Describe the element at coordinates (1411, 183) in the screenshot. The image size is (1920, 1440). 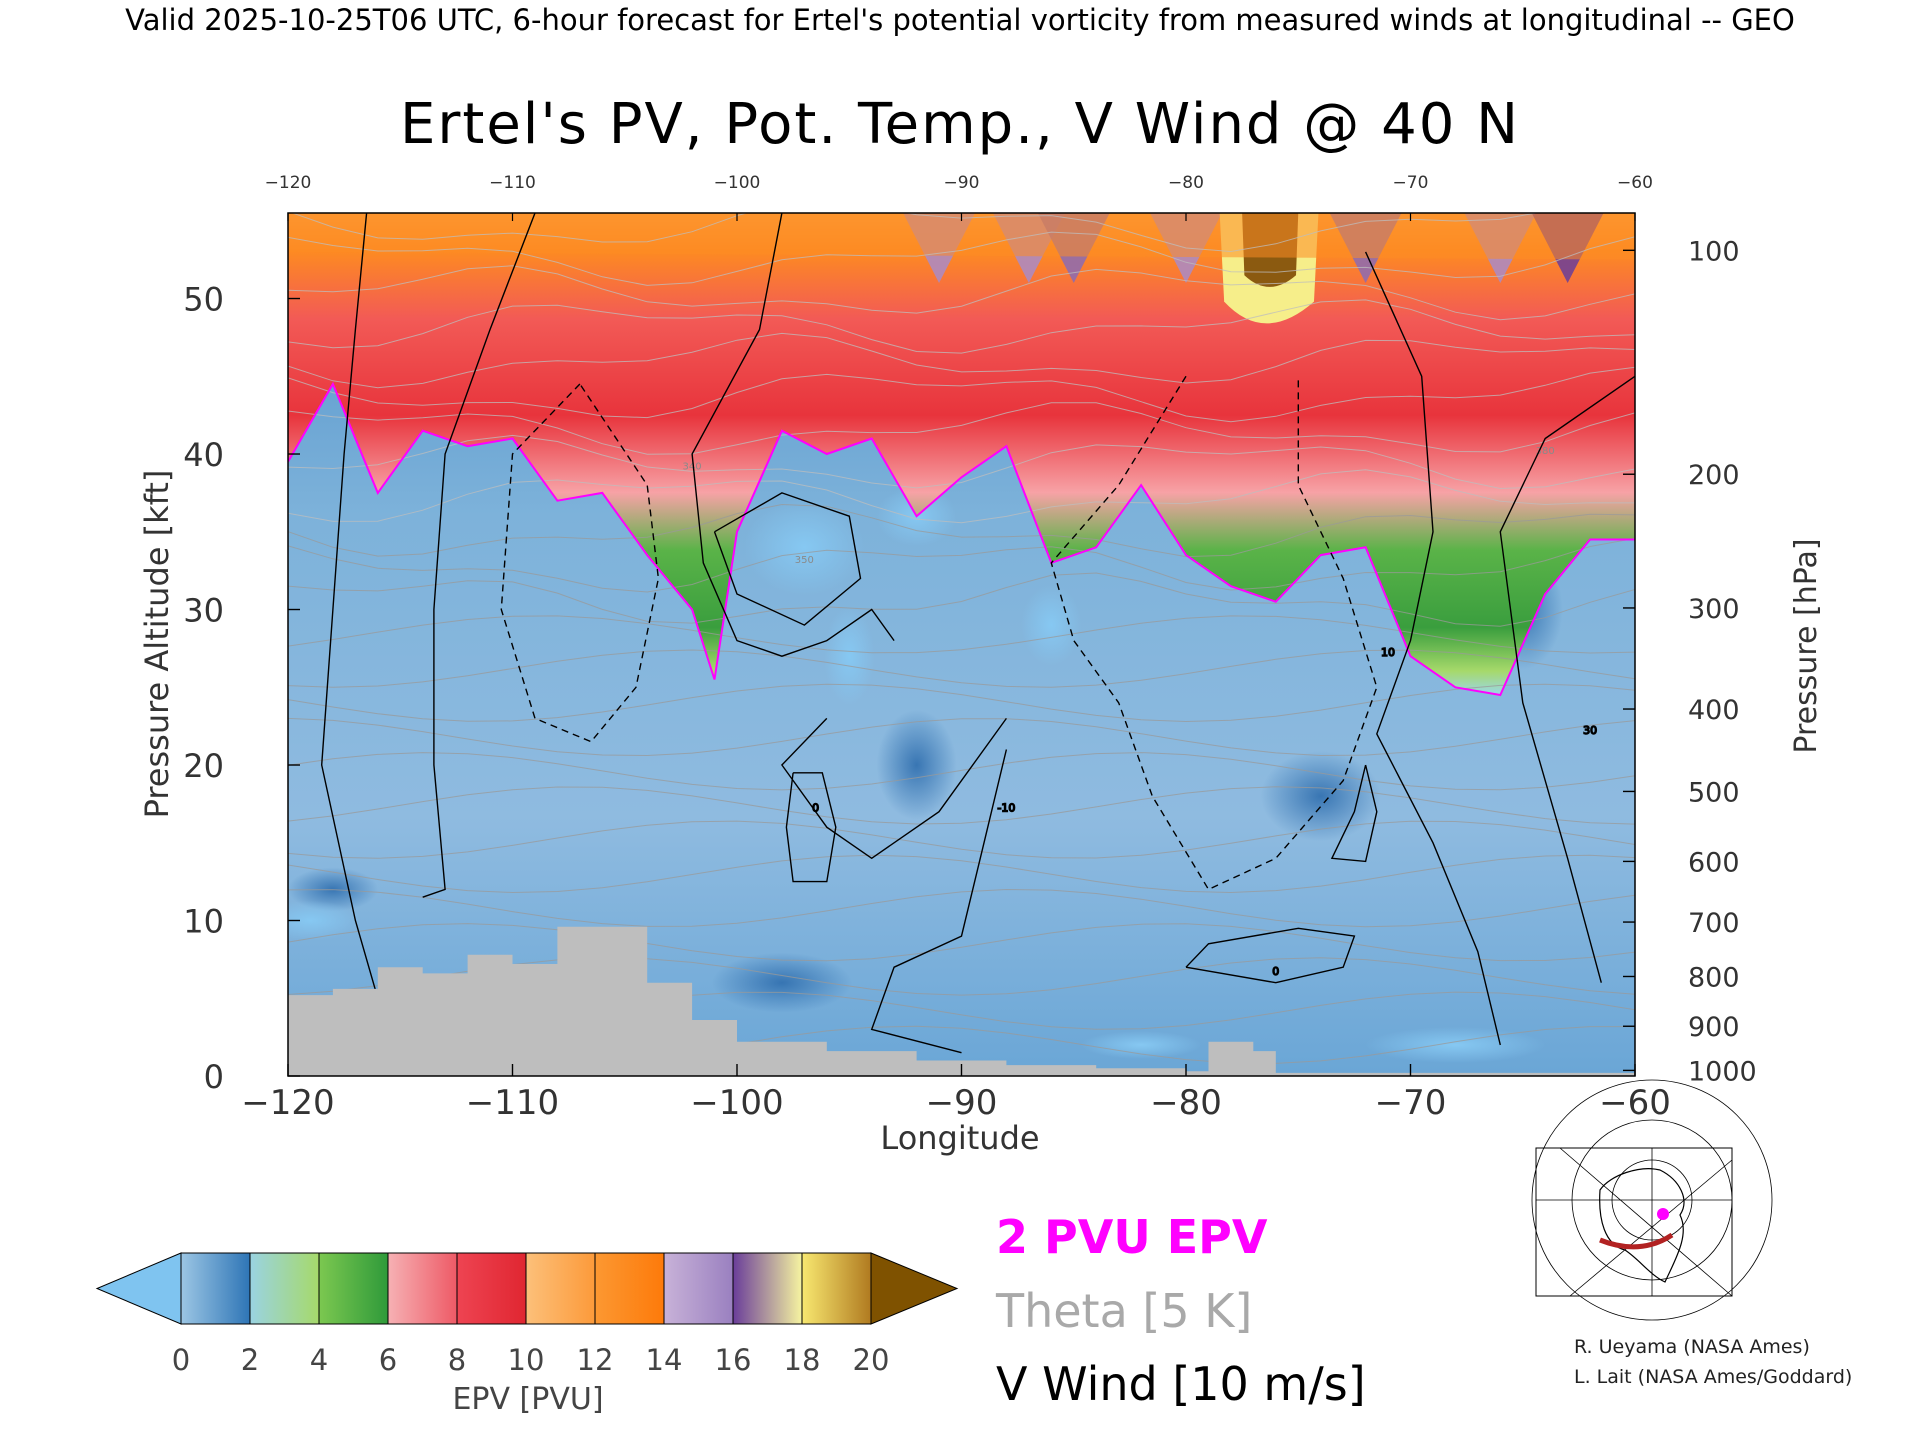
I see `x-top-tick-label: −70` at that location.